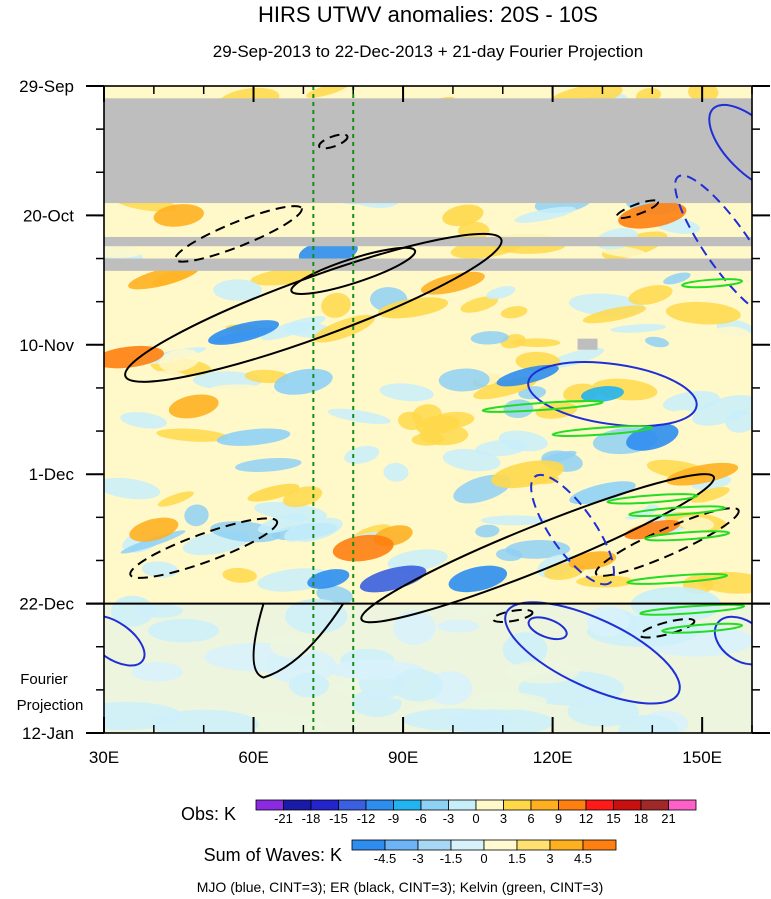 The width and height of the screenshot is (771, 899). I want to click on colorbar-tick-label: 4.5, so click(583, 858).